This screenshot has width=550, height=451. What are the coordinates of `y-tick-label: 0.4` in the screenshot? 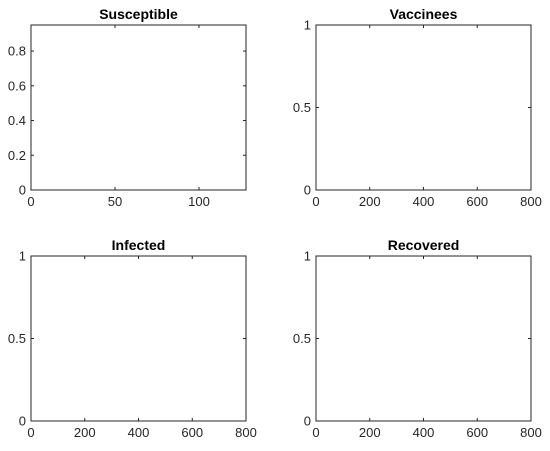 It's located at (17, 120).